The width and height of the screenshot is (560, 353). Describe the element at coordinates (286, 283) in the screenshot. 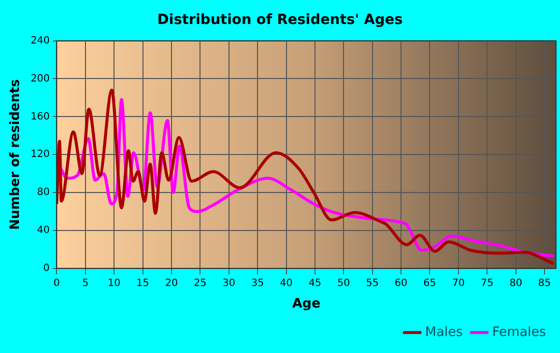

I see `x-tick-label: 40` at that location.